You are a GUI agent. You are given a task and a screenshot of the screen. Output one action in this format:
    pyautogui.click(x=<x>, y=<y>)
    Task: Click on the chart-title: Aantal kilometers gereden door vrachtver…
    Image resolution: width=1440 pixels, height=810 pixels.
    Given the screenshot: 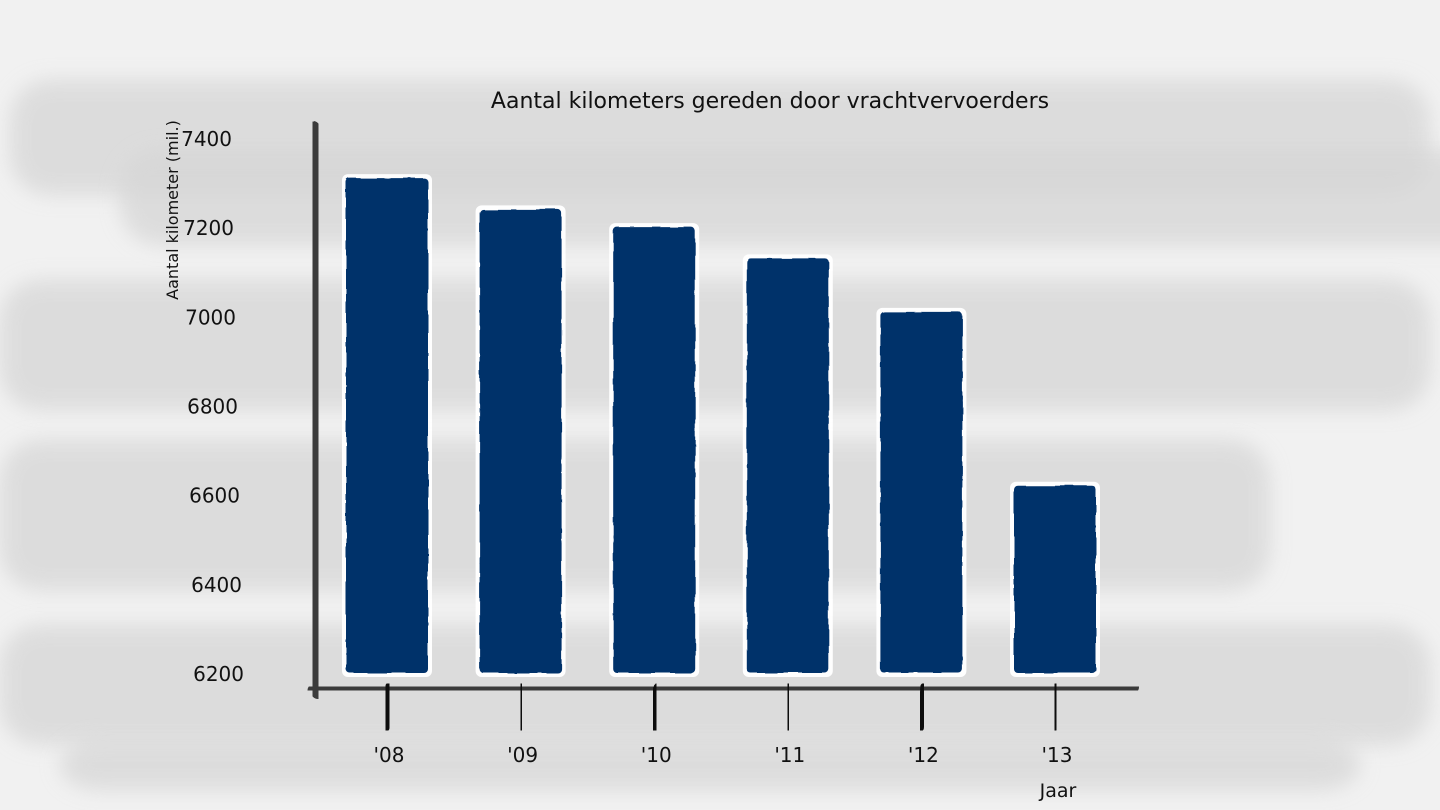 What is the action you would take?
    pyautogui.click(x=770, y=101)
    